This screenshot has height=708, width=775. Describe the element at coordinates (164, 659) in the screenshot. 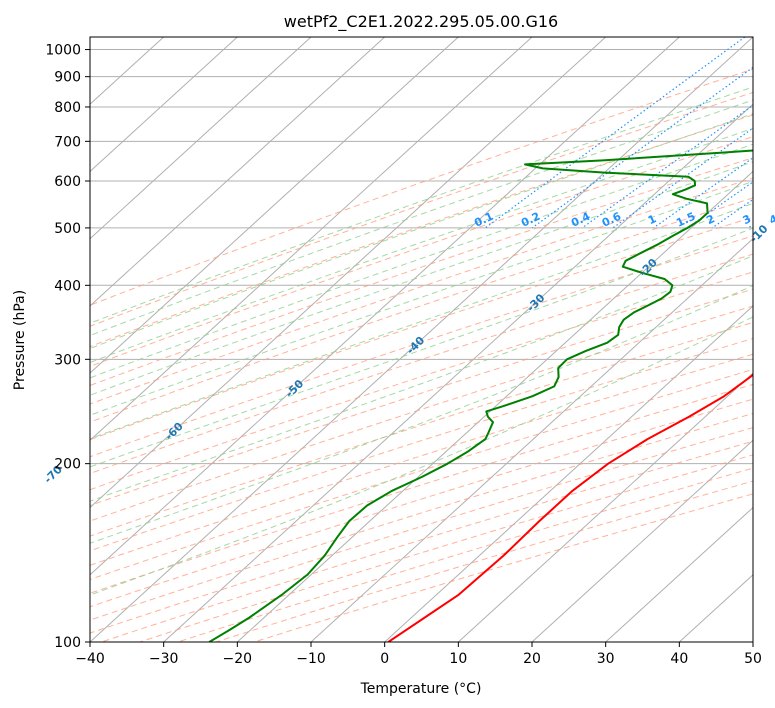

I see `x-tick-label: −30` at that location.